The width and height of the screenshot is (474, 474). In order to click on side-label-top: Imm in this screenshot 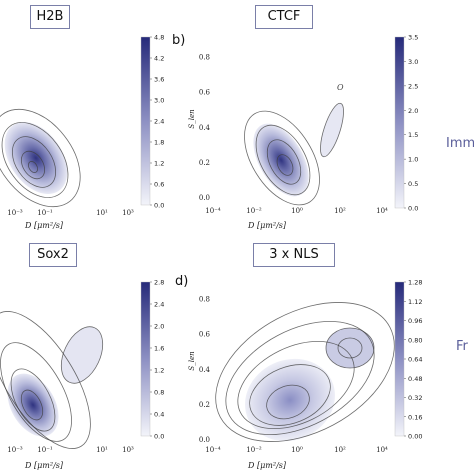, I will do `click(460, 143)`.